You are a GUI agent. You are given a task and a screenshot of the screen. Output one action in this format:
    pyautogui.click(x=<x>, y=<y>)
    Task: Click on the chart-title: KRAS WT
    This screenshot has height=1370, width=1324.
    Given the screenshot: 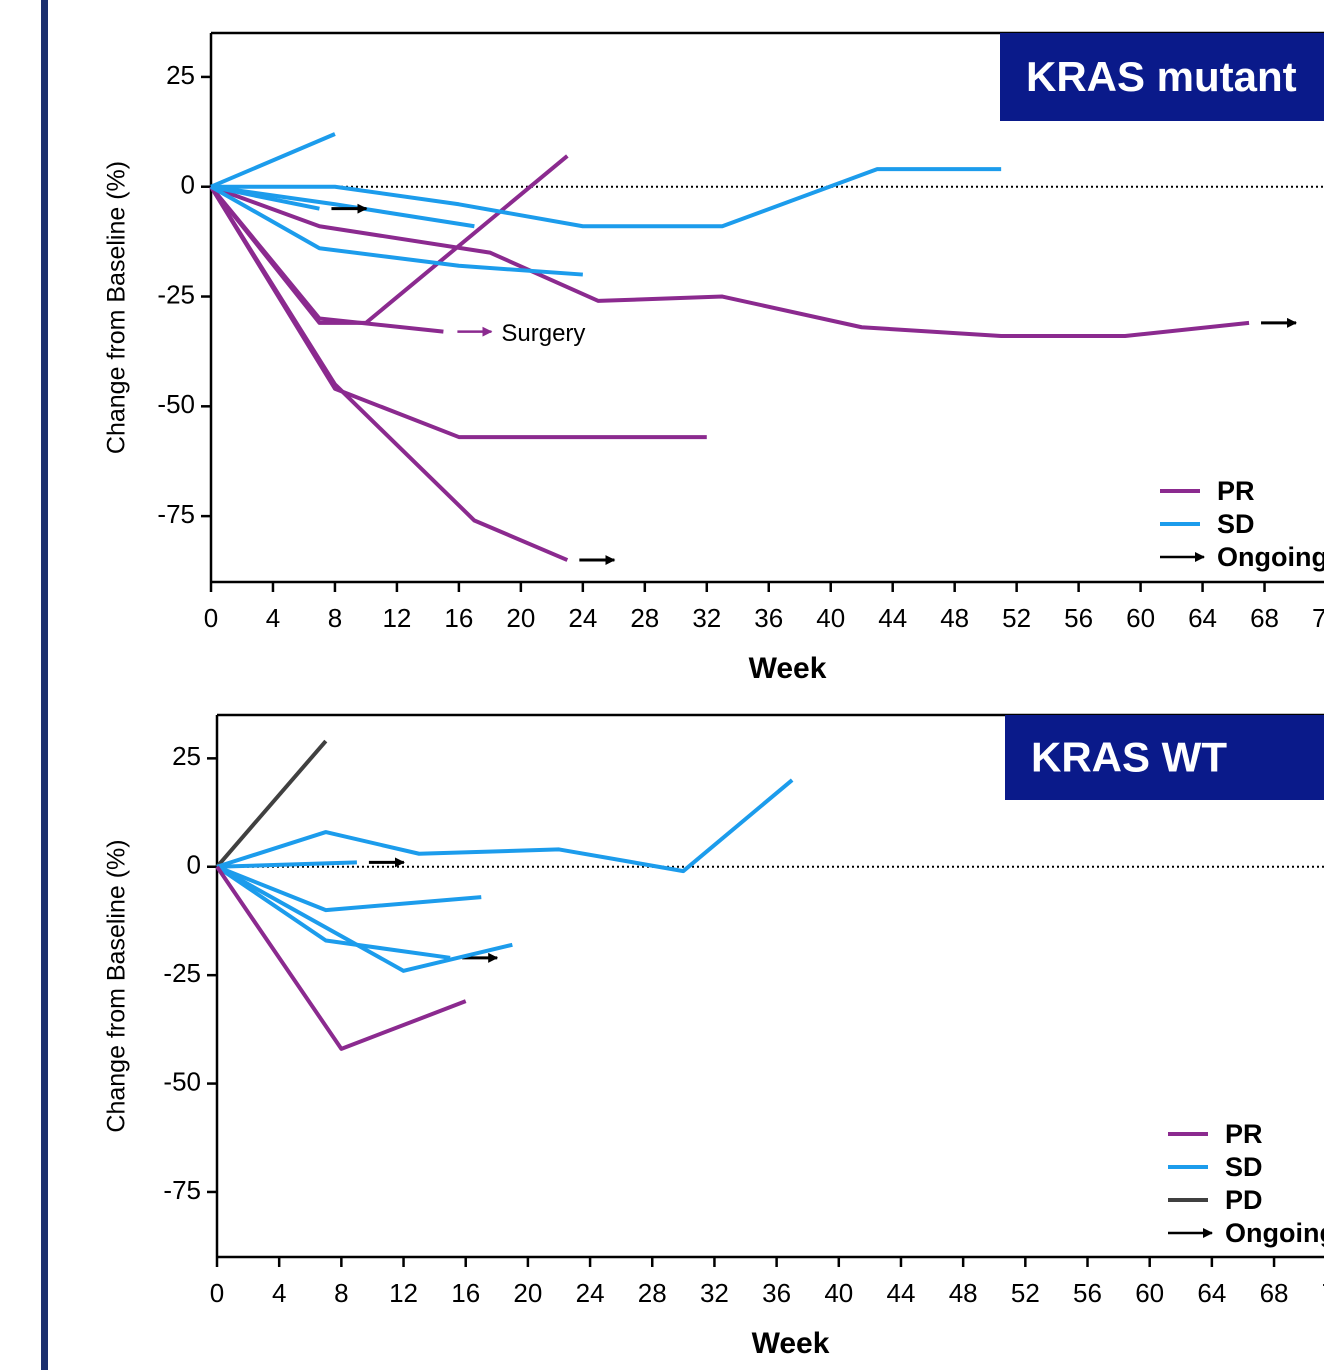 What is the action you would take?
    pyautogui.click(x=1129, y=757)
    